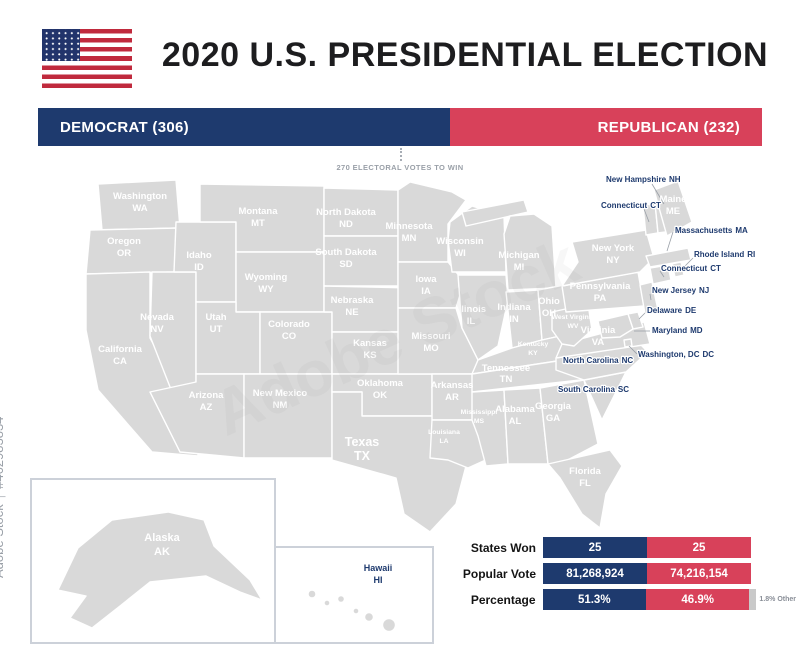  I want to click on other-vote-note: 1.8% Other, so click(777, 599).